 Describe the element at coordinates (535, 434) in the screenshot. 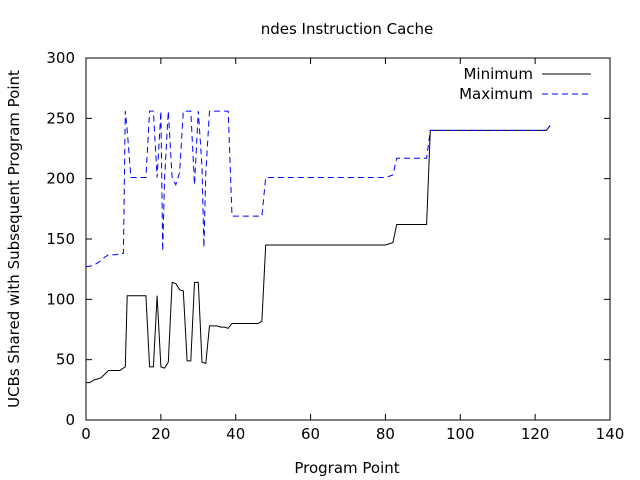

I see `x-tick-label: 120` at that location.